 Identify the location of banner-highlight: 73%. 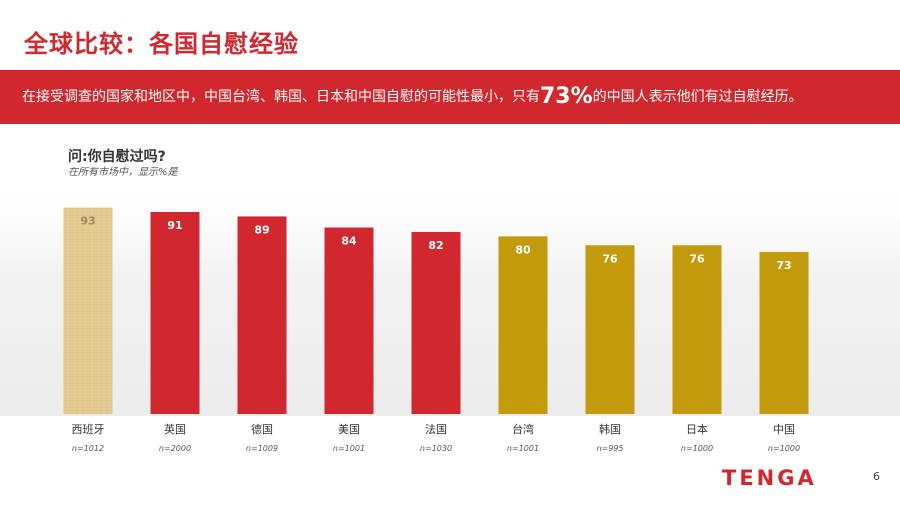
(566, 96).